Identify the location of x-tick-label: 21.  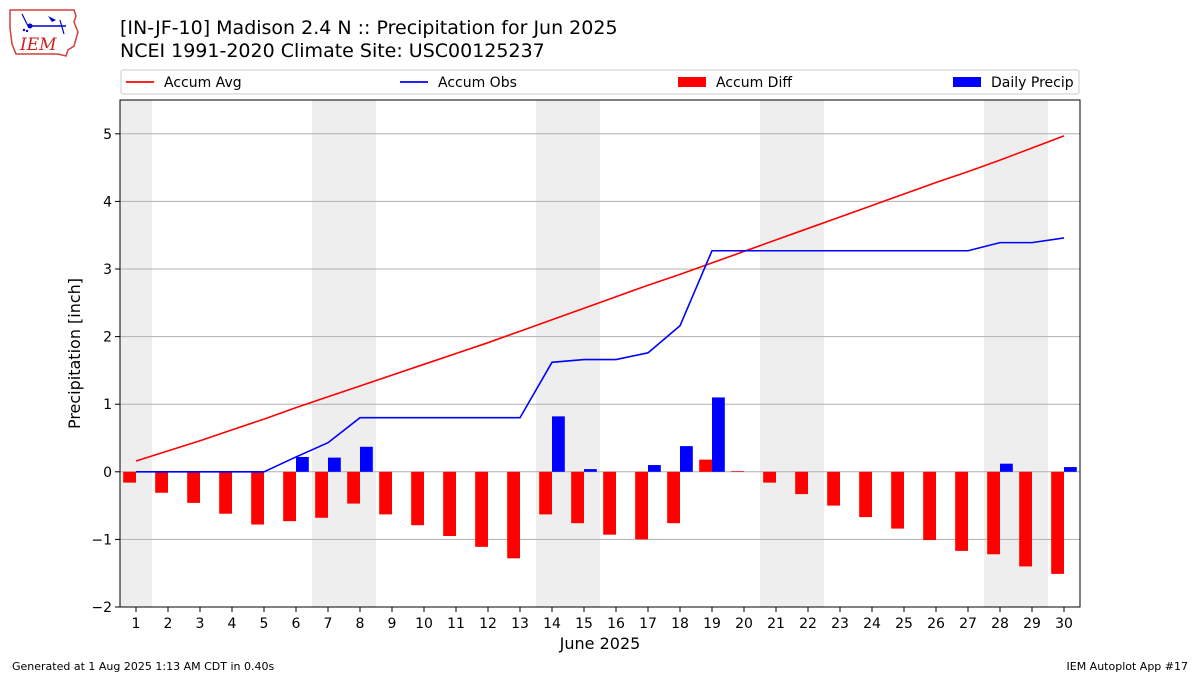
(776, 624).